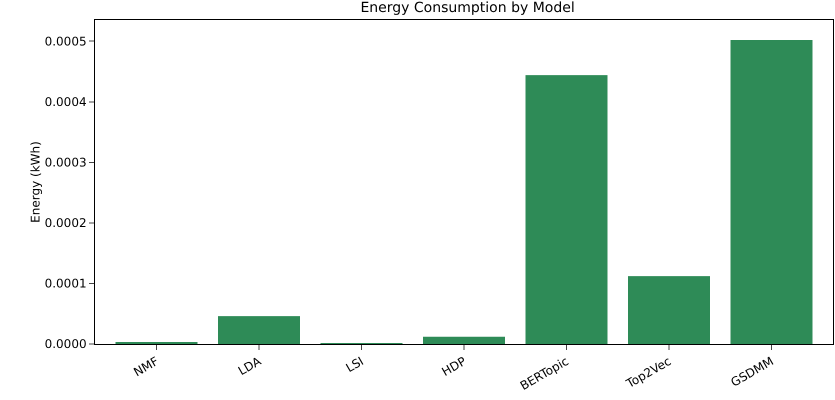 This screenshot has height=400, width=835. I want to click on y-tick-label: 0.0002, so click(65, 223).